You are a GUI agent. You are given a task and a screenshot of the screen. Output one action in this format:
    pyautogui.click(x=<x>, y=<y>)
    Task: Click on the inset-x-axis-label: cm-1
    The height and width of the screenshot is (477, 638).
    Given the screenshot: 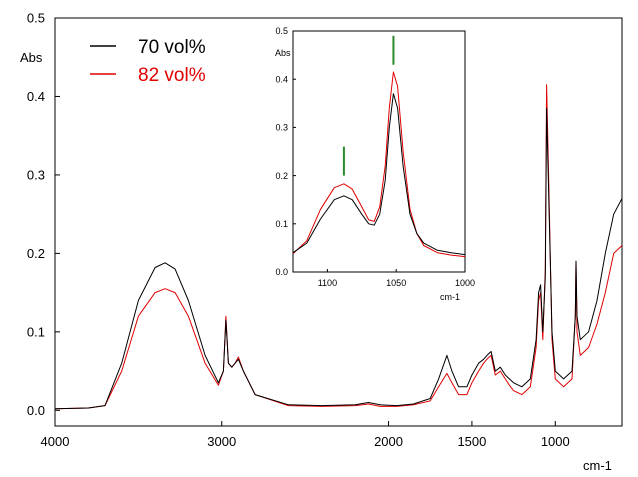 What is the action you would take?
    pyautogui.click(x=450, y=297)
    